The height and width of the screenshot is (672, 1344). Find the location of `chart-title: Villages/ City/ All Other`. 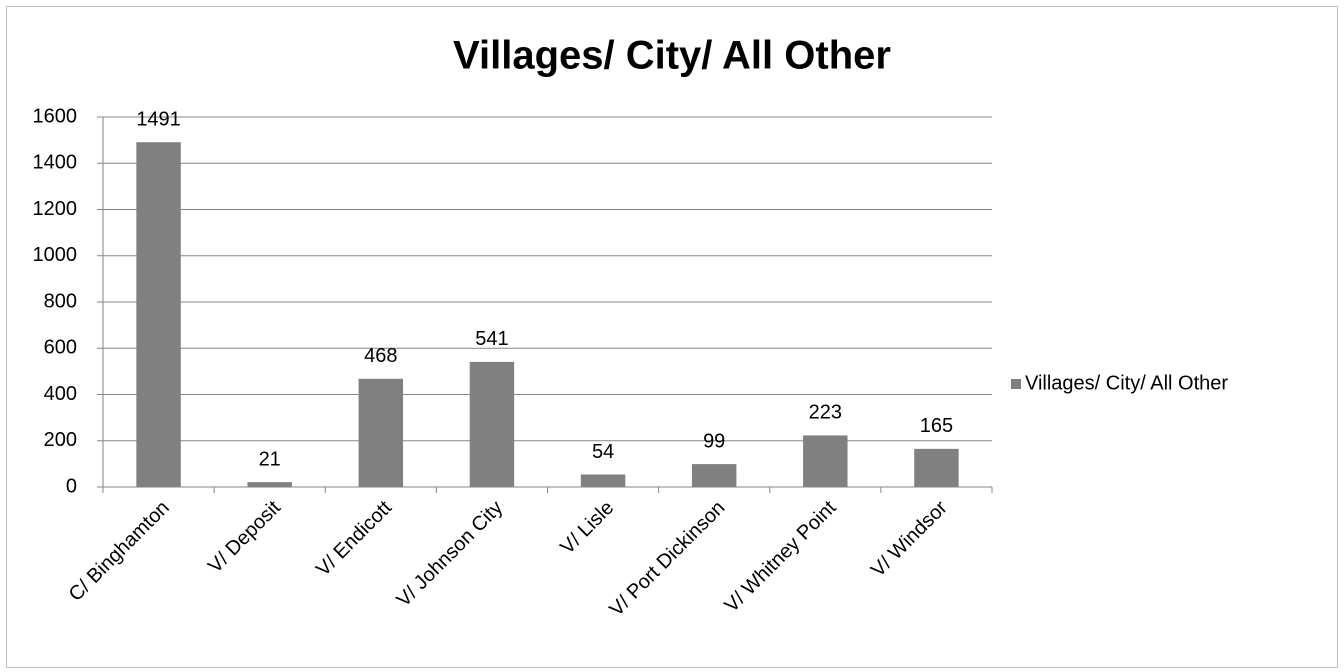

chart-title: Villages/ City/ All Other is located at coordinates (672, 56).